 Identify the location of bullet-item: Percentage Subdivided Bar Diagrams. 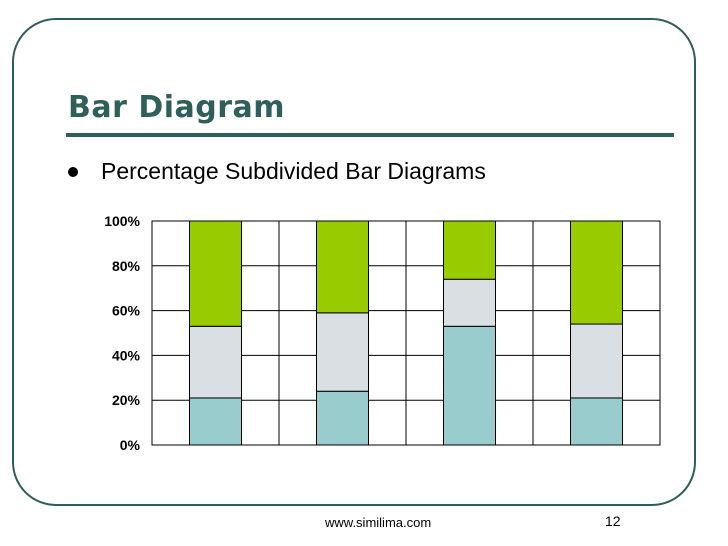
(274, 171).